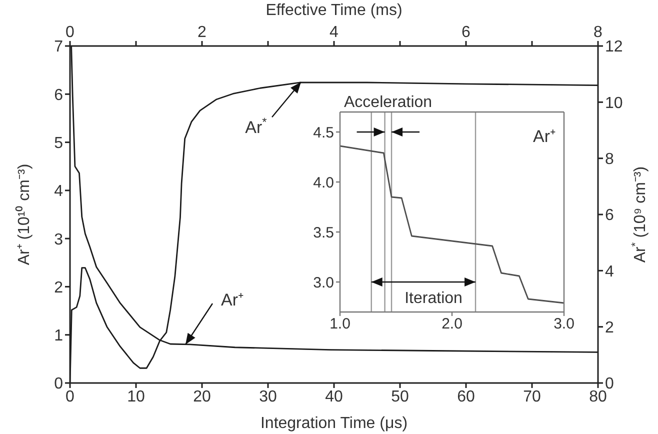  I want to click on y2-tick-label: 10, so click(614, 103).